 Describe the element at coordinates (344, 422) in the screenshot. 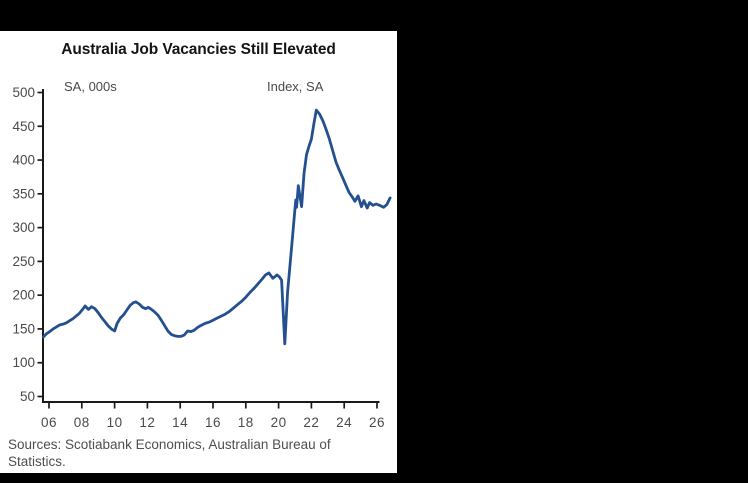

I see `x-tick-label: 24` at that location.